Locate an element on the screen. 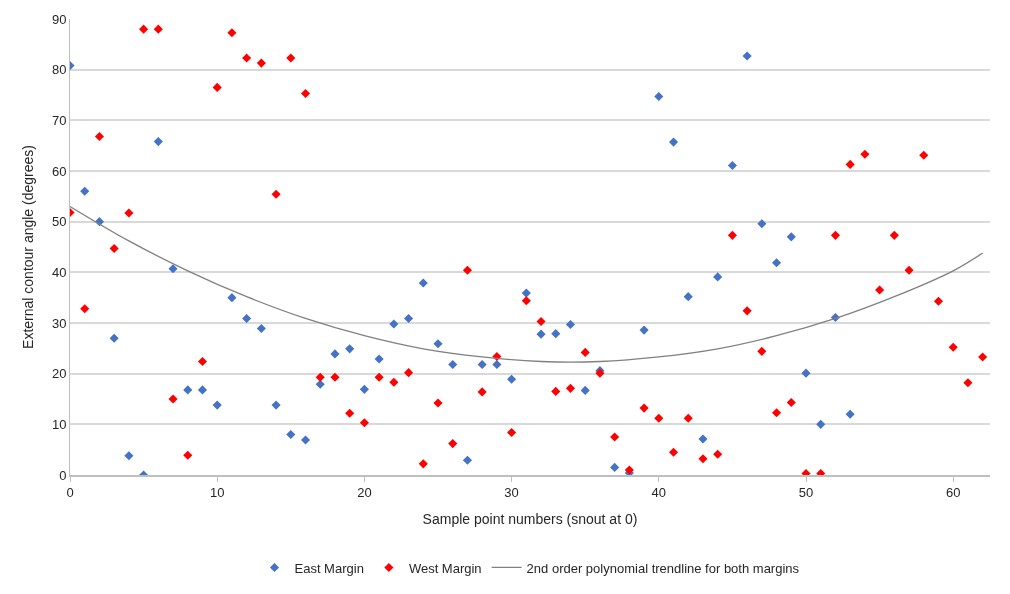  legend-label: 2nd order polynomial trendline for both margins is located at coordinates (663, 568).